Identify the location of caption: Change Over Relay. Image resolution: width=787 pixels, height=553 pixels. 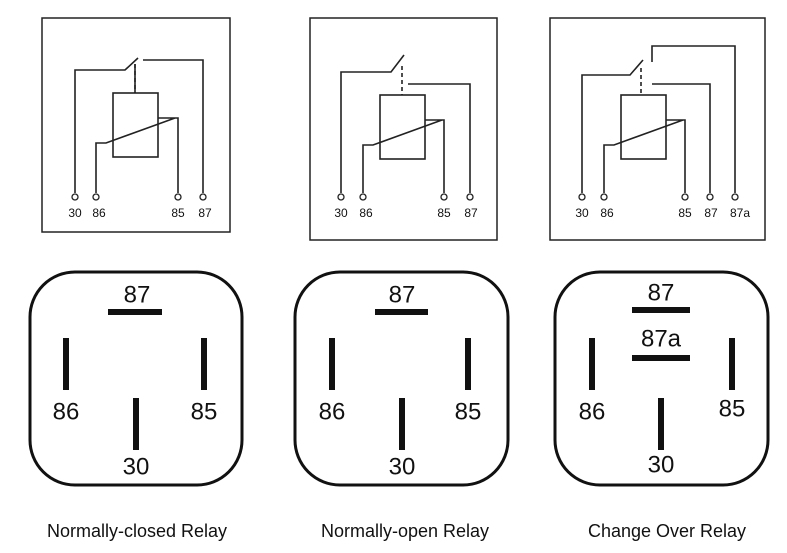
(667, 531).